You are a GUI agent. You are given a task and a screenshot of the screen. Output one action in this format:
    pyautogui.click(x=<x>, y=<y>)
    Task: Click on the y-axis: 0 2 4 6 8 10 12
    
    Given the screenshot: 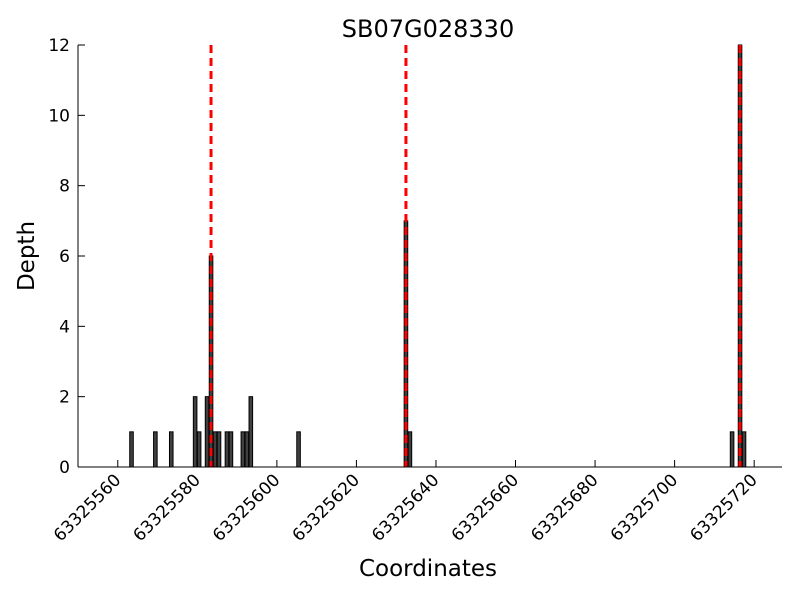 What is the action you would take?
    pyautogui.click(x=66, y=257)
    